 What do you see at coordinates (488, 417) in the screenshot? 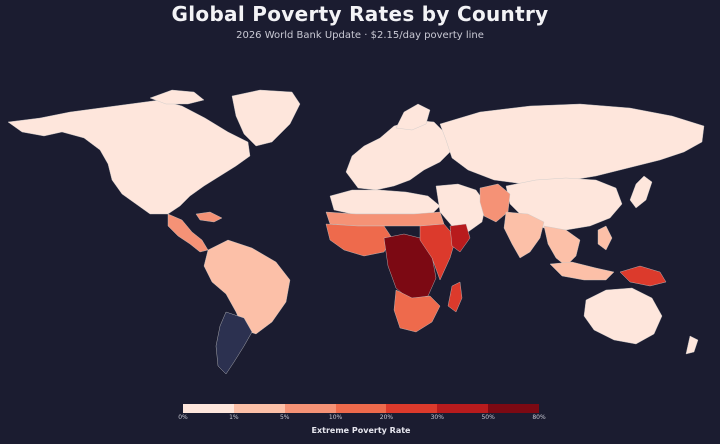
I see `legend-tick: 50%` at bounding box center [488, 417].